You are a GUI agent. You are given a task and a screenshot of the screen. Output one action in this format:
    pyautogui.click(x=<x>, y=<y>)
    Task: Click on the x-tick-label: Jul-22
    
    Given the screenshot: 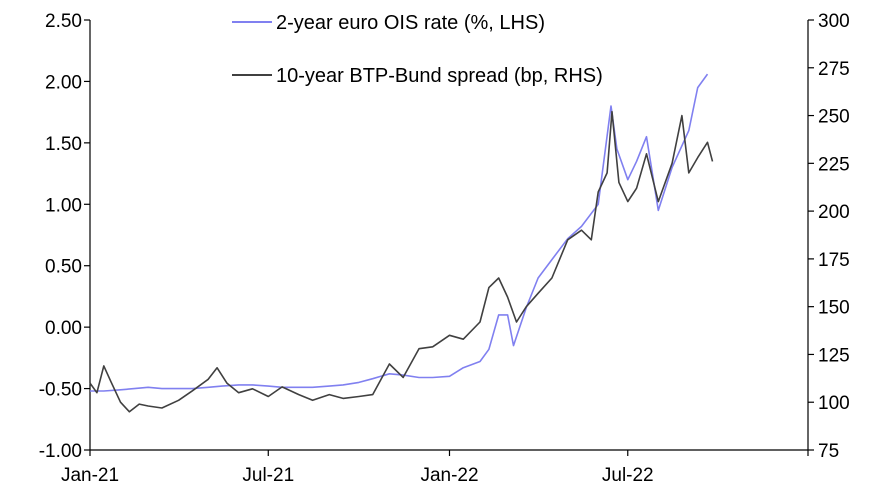 What is the action you would take?
    pyautogui.click(x=628, y=475)
    